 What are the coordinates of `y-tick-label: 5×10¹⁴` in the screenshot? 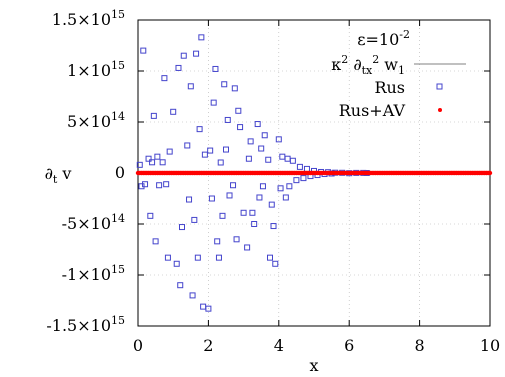 It's located at (96, 120).